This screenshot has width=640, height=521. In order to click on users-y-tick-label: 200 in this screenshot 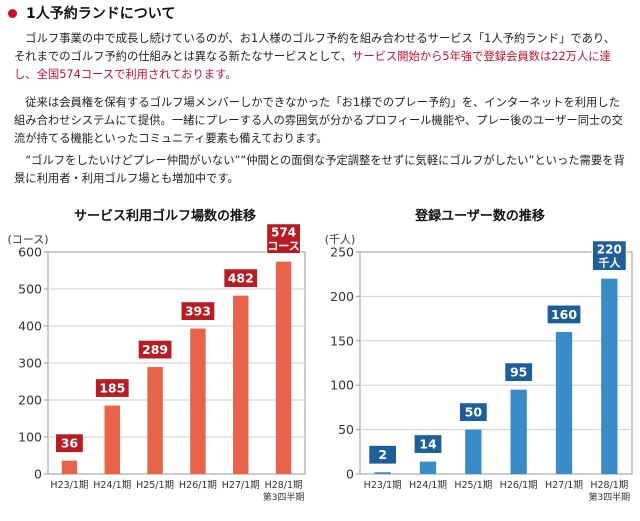, I will do `click(342, 296)`.